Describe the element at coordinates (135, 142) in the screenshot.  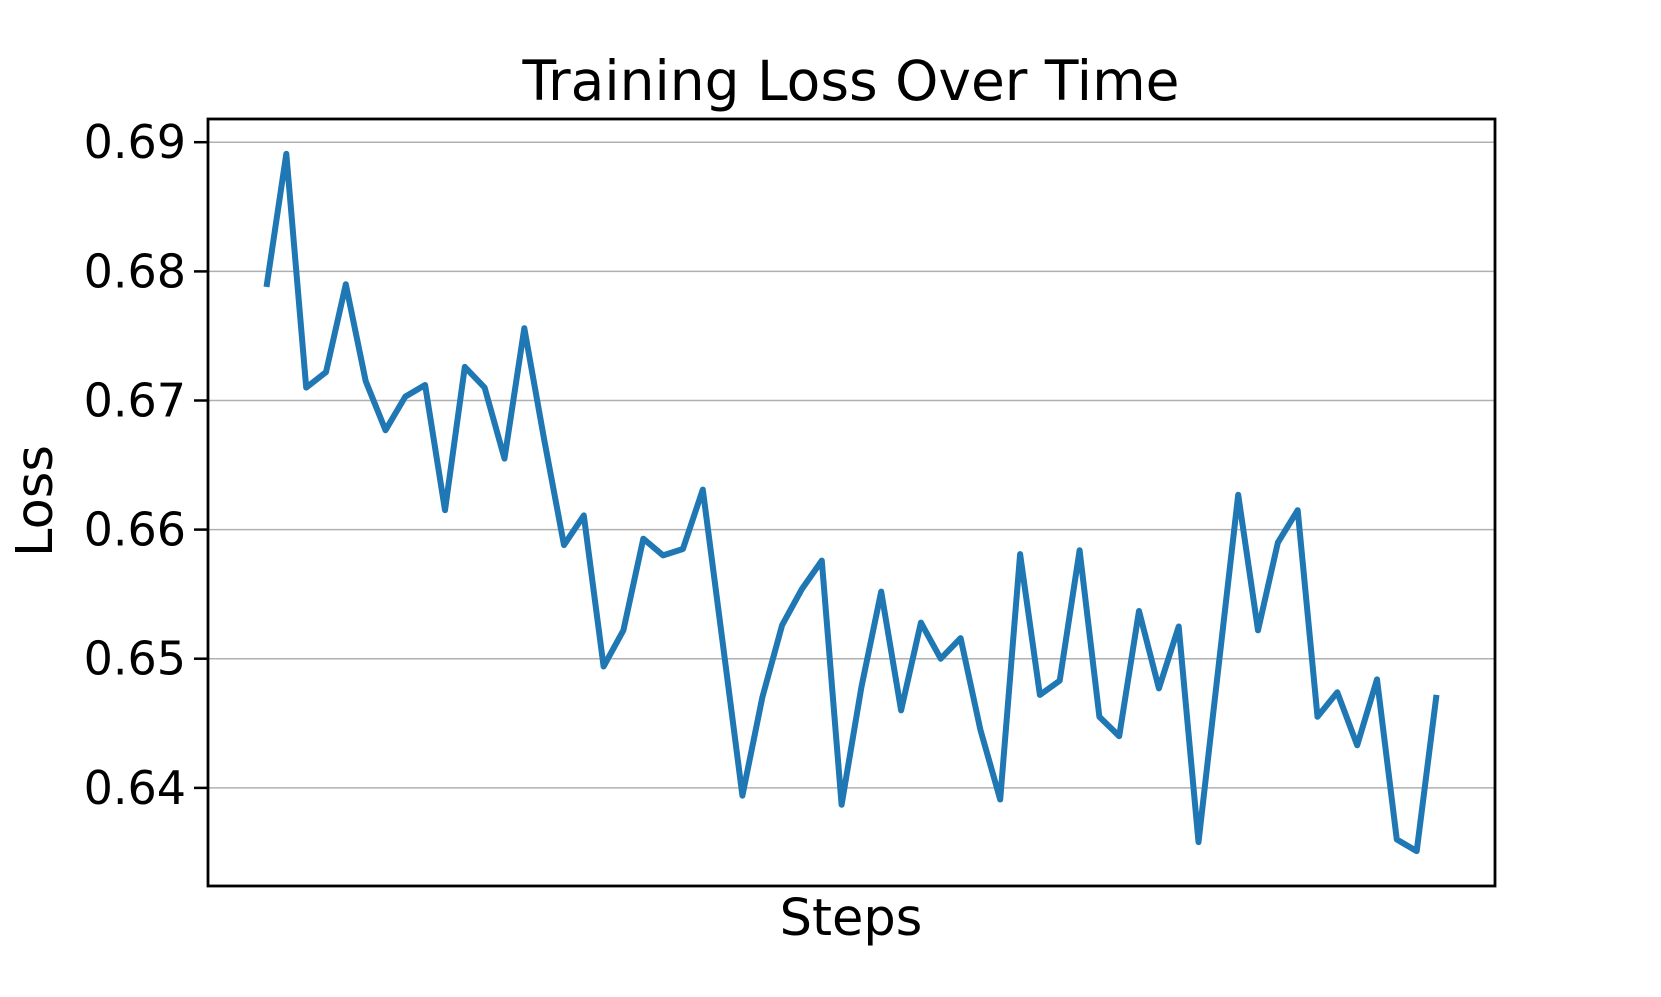
I see `y-tick-label: 0.69` at that location.